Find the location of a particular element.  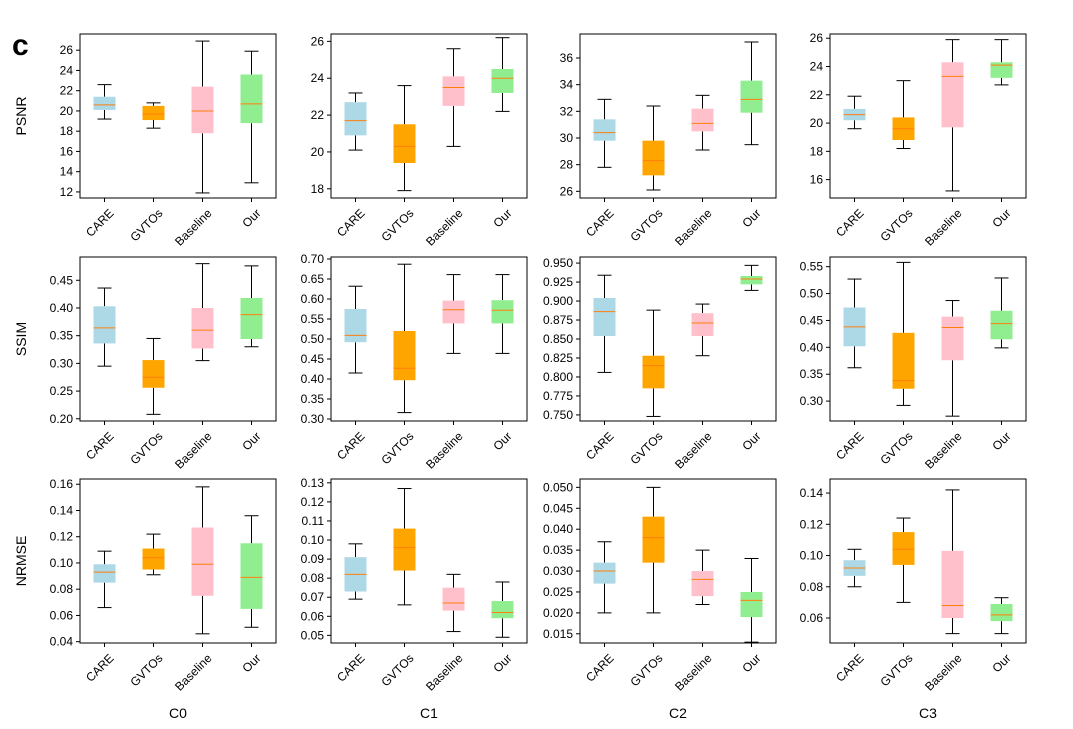

row-label-ssim: SSIM is located at coordinates (21, 339).